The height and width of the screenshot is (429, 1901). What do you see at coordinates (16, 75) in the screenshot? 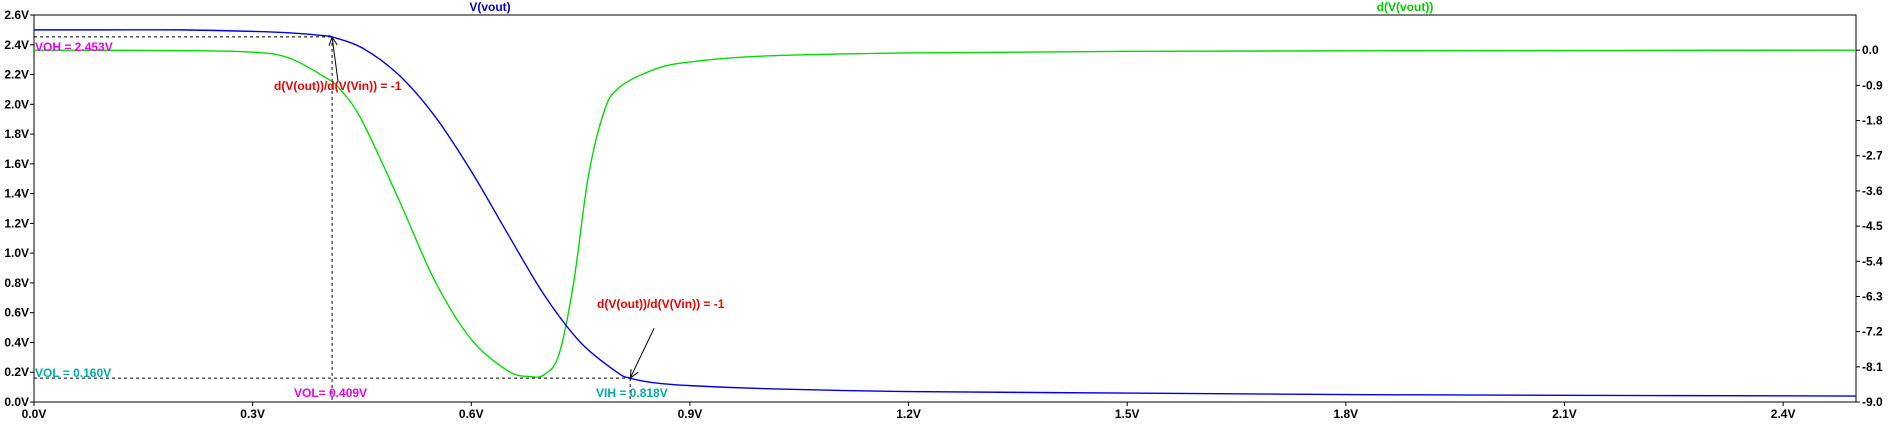
I see `y-left-tick-label: 2.2V` at bounding box center [16, 75].